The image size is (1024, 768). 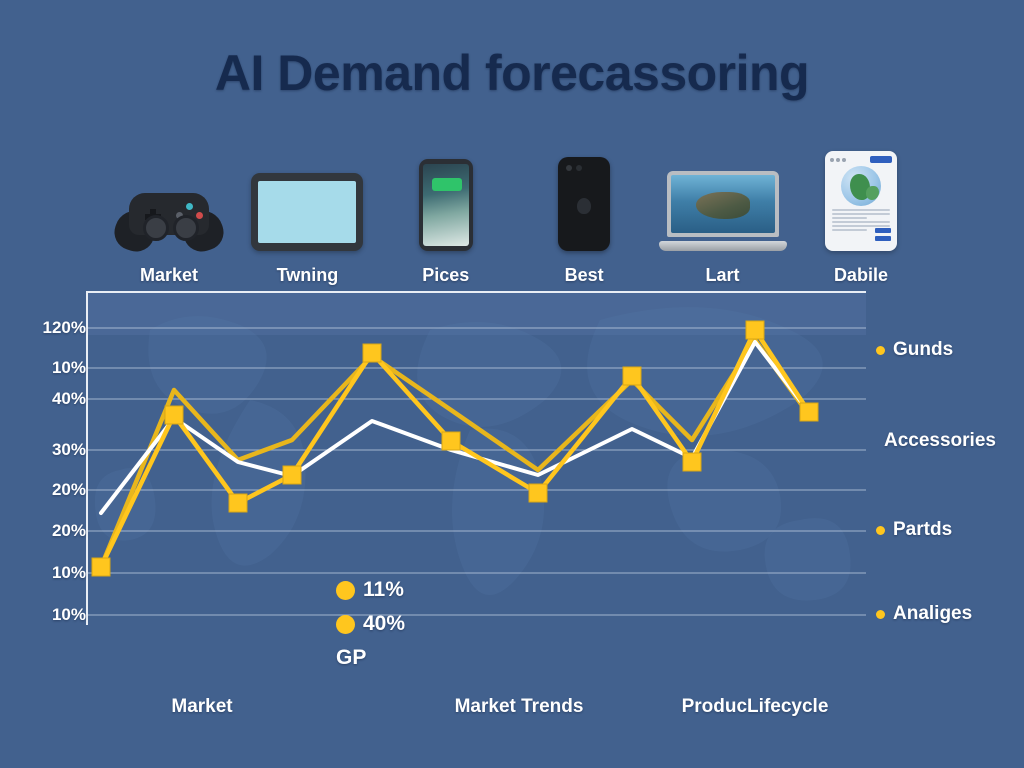 What do you see at coordinates (519, 706) in the screenshot?
I see `x-axis-tick-label: Market Trends` at bounding box center [519, 706].